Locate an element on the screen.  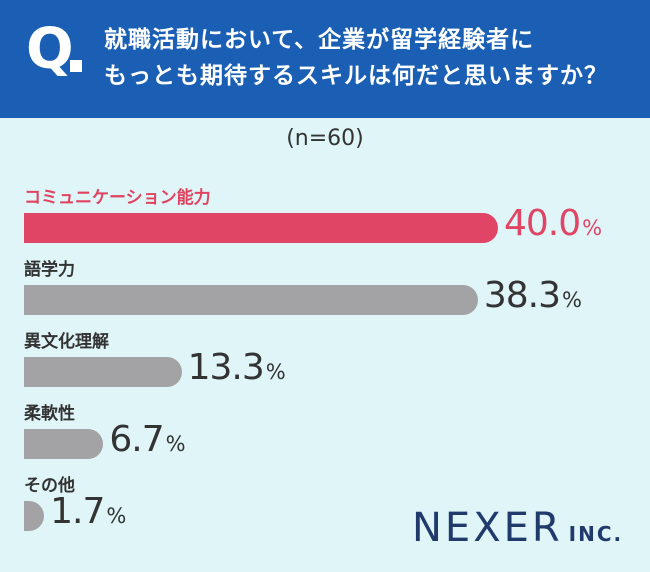
brand-logo: NEXER INC. is located at coordinates (517, 528).